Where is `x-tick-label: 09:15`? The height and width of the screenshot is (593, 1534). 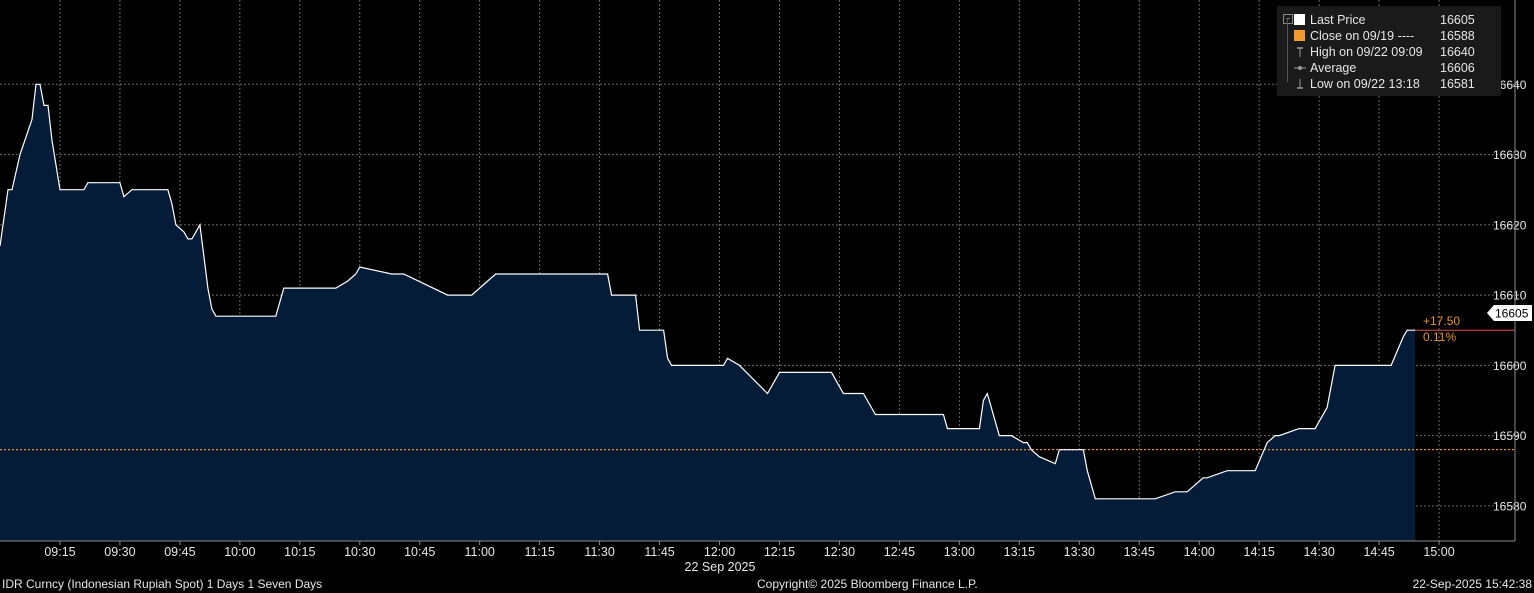 x-tick-label: 09:15 is located at coordinates (59, 552).